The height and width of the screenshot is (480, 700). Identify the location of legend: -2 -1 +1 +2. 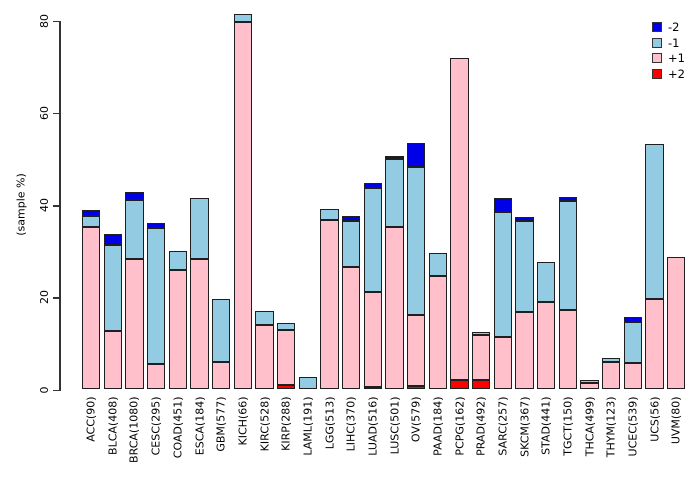
(668, 52).